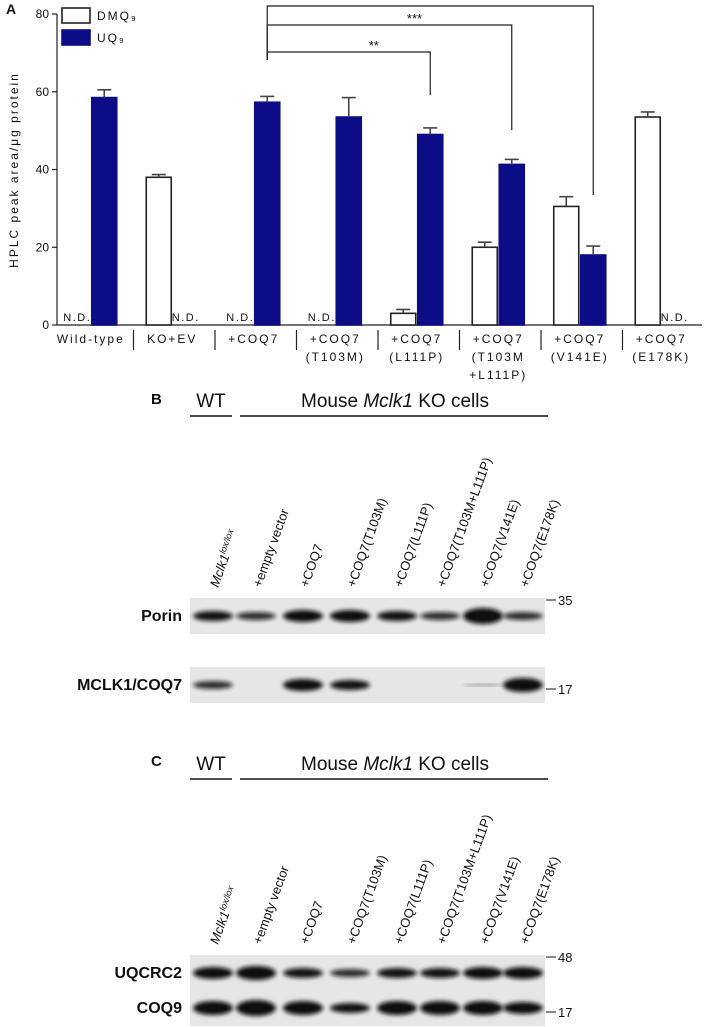 The height and width of the screenshot is (1027, 709). Describe the element at coordinates (388, 764) in the screenshot. I see `ko-label-part: Mclk1` at that location.